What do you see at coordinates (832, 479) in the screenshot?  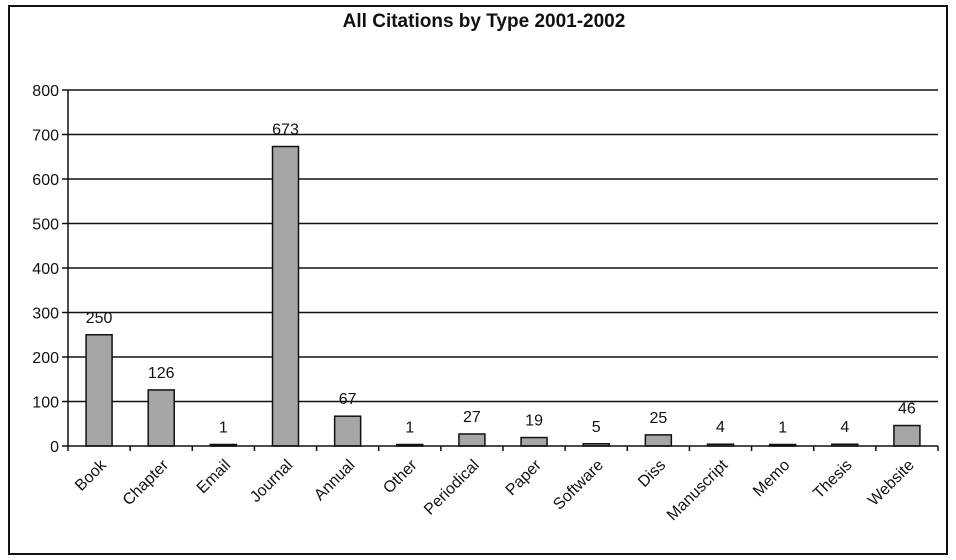 I see `x-tick-label-thesis: Thesis` at bounding box center [832, 479].